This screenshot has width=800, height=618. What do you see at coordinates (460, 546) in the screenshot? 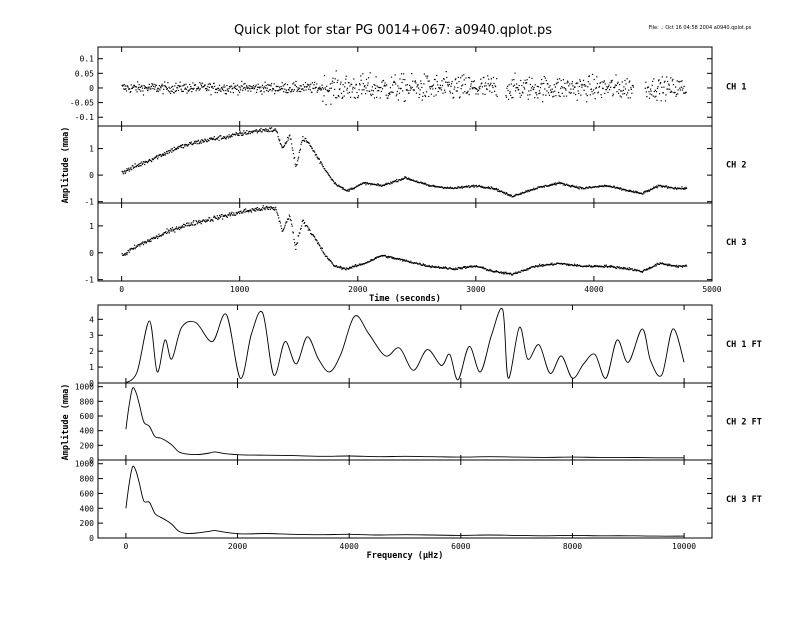
I see `x-tick-label: 6000` at bounding box center [460, 546].